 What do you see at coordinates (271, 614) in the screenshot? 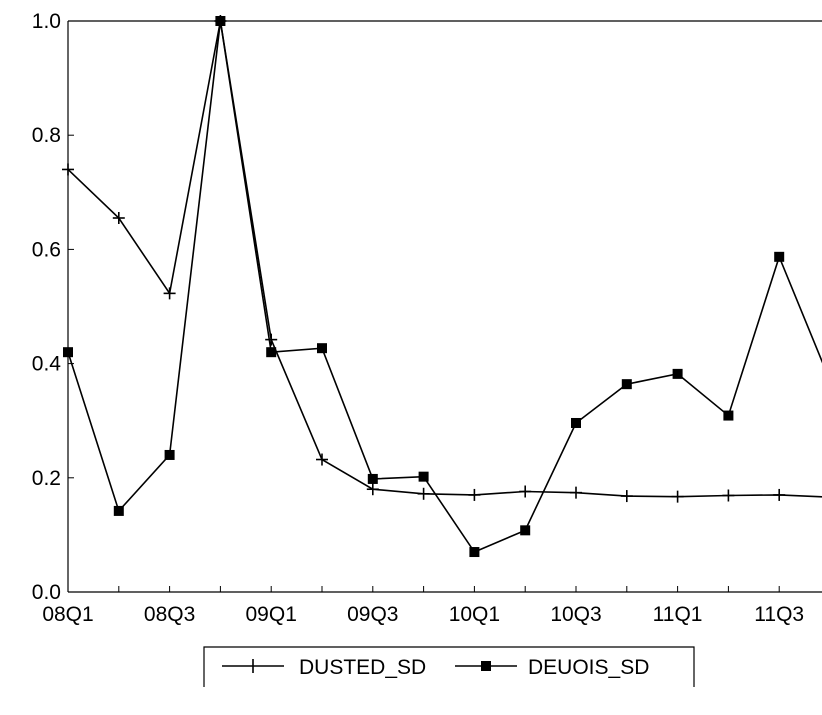
I see `x-tick-label: 09Q1` at bounding box center [271, 614].